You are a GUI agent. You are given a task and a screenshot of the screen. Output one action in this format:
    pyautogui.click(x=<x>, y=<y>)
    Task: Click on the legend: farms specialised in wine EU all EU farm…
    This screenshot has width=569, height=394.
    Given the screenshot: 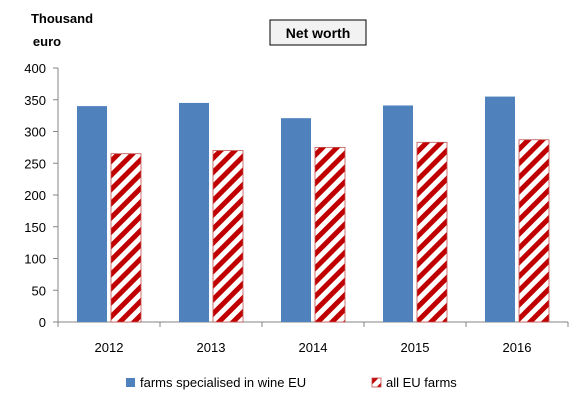 What is the action you would take?
    pyautogui.click(x=291, y=382)
    